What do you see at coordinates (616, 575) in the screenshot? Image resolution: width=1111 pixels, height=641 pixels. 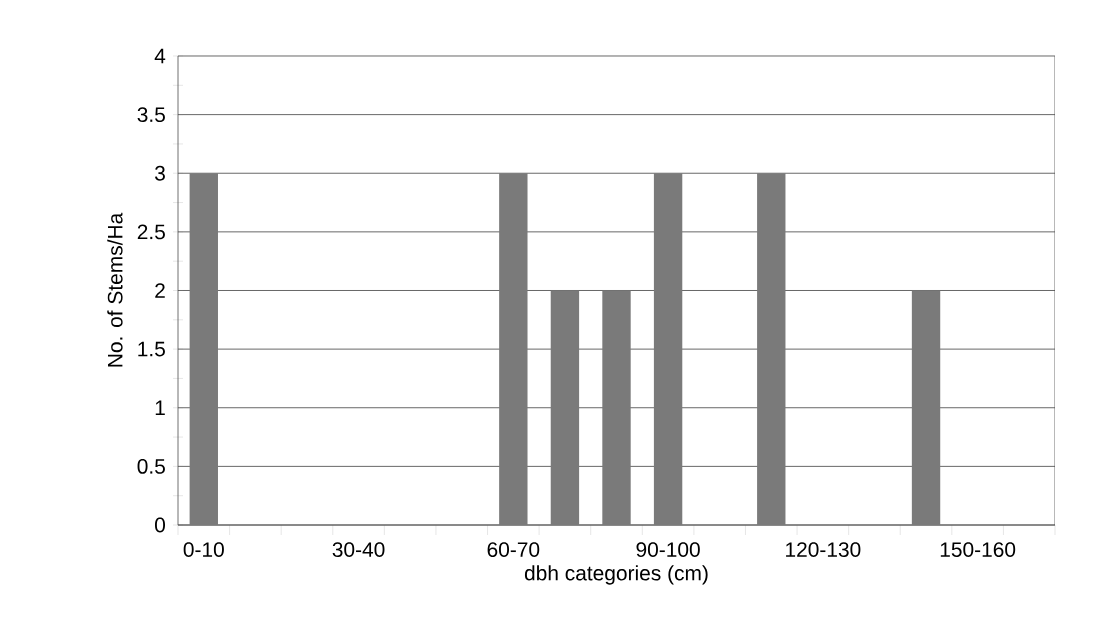 I see `x-axis-title: dbh categories (cm)` at bounding box center [616, 575].